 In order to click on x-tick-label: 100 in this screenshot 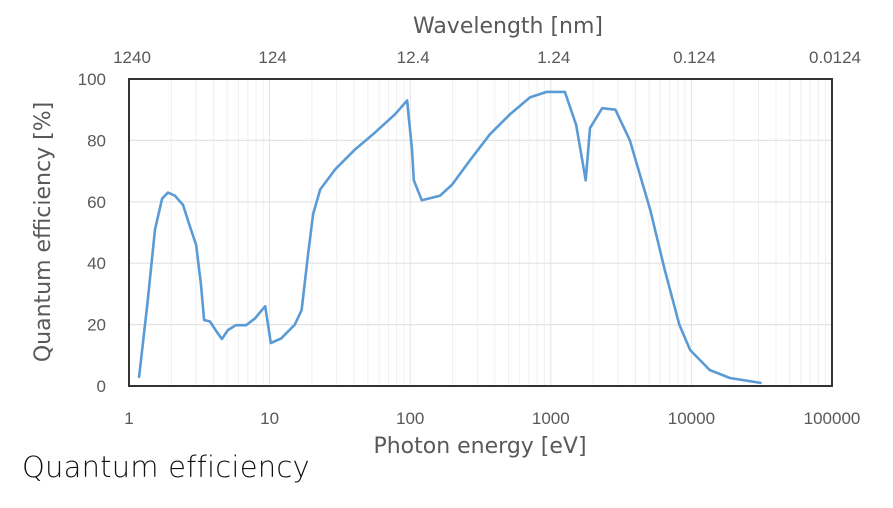, I will do `click(410, 418)`.